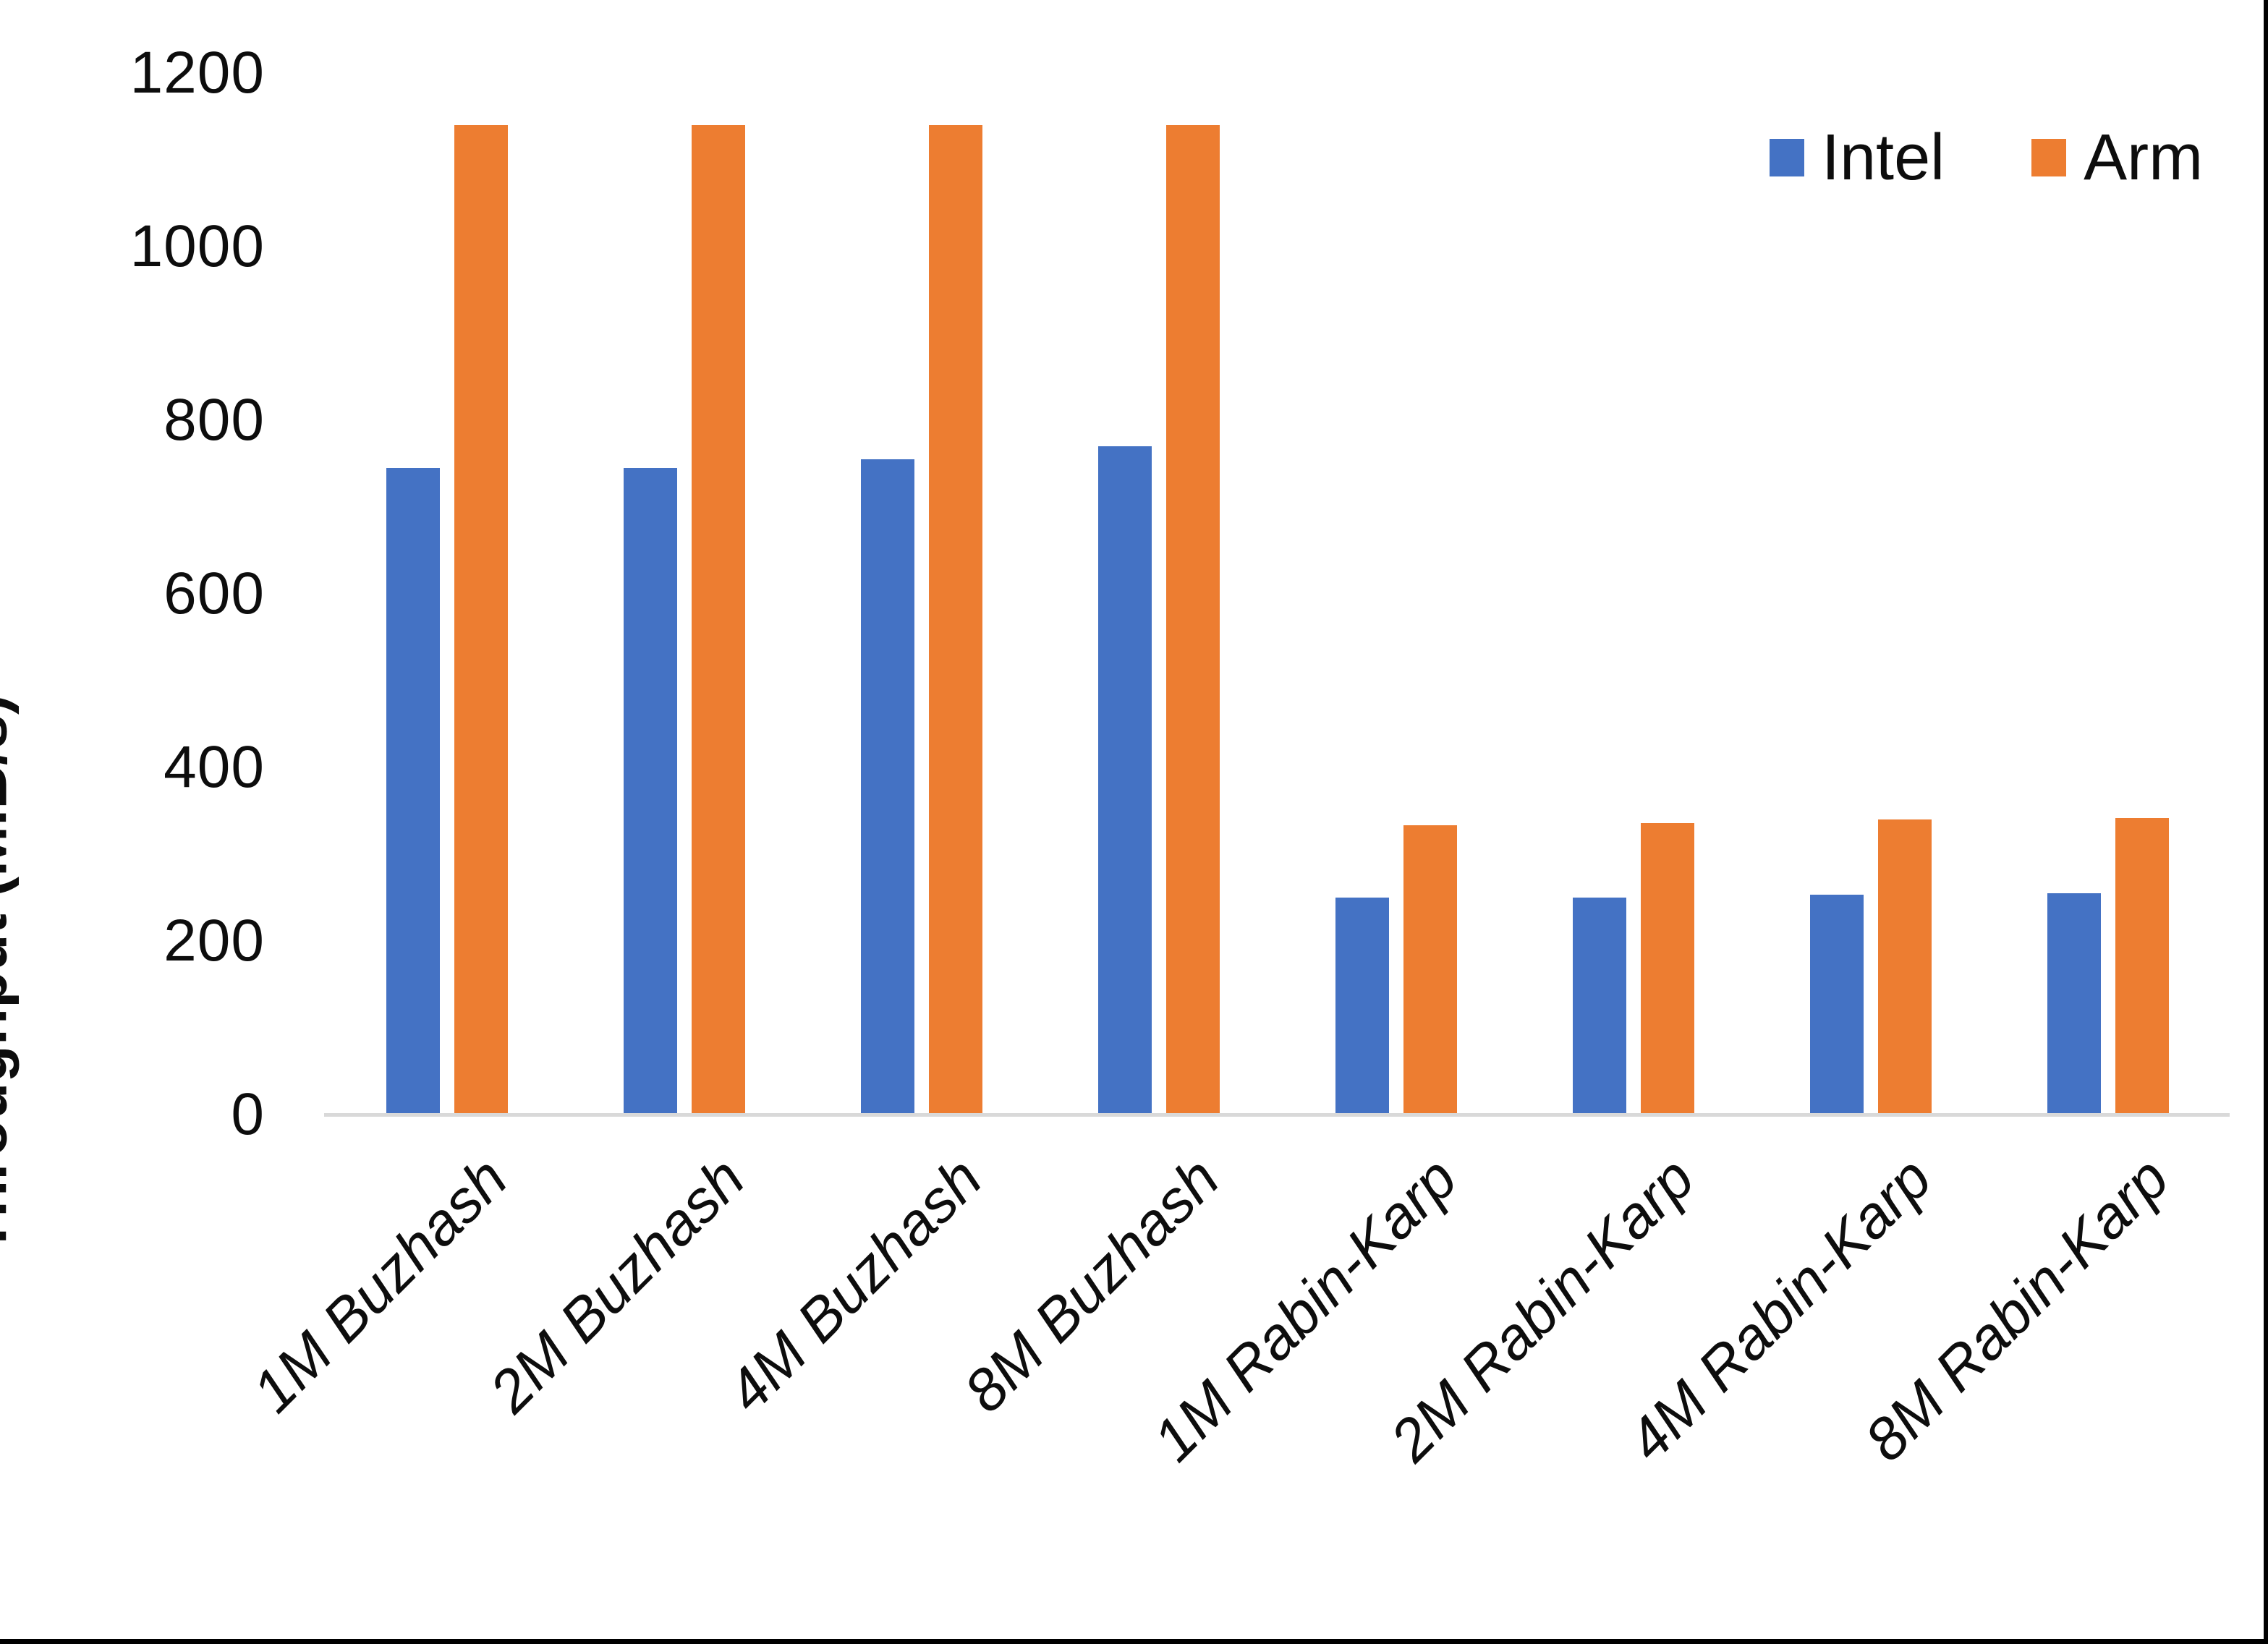 Image resolution: width=2268 pixels, height=1644 pixels. Describe the element at coordinates (214, 767) in the screenshot. I see `y-tick-label: 400` at that location.